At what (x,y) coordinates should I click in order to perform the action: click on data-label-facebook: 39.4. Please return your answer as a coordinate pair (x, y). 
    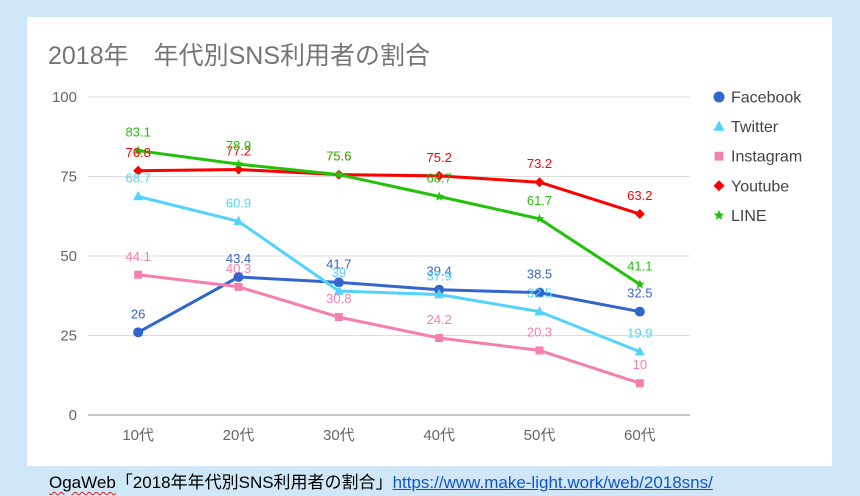
    Looking at the image, I should click on (439, 271).